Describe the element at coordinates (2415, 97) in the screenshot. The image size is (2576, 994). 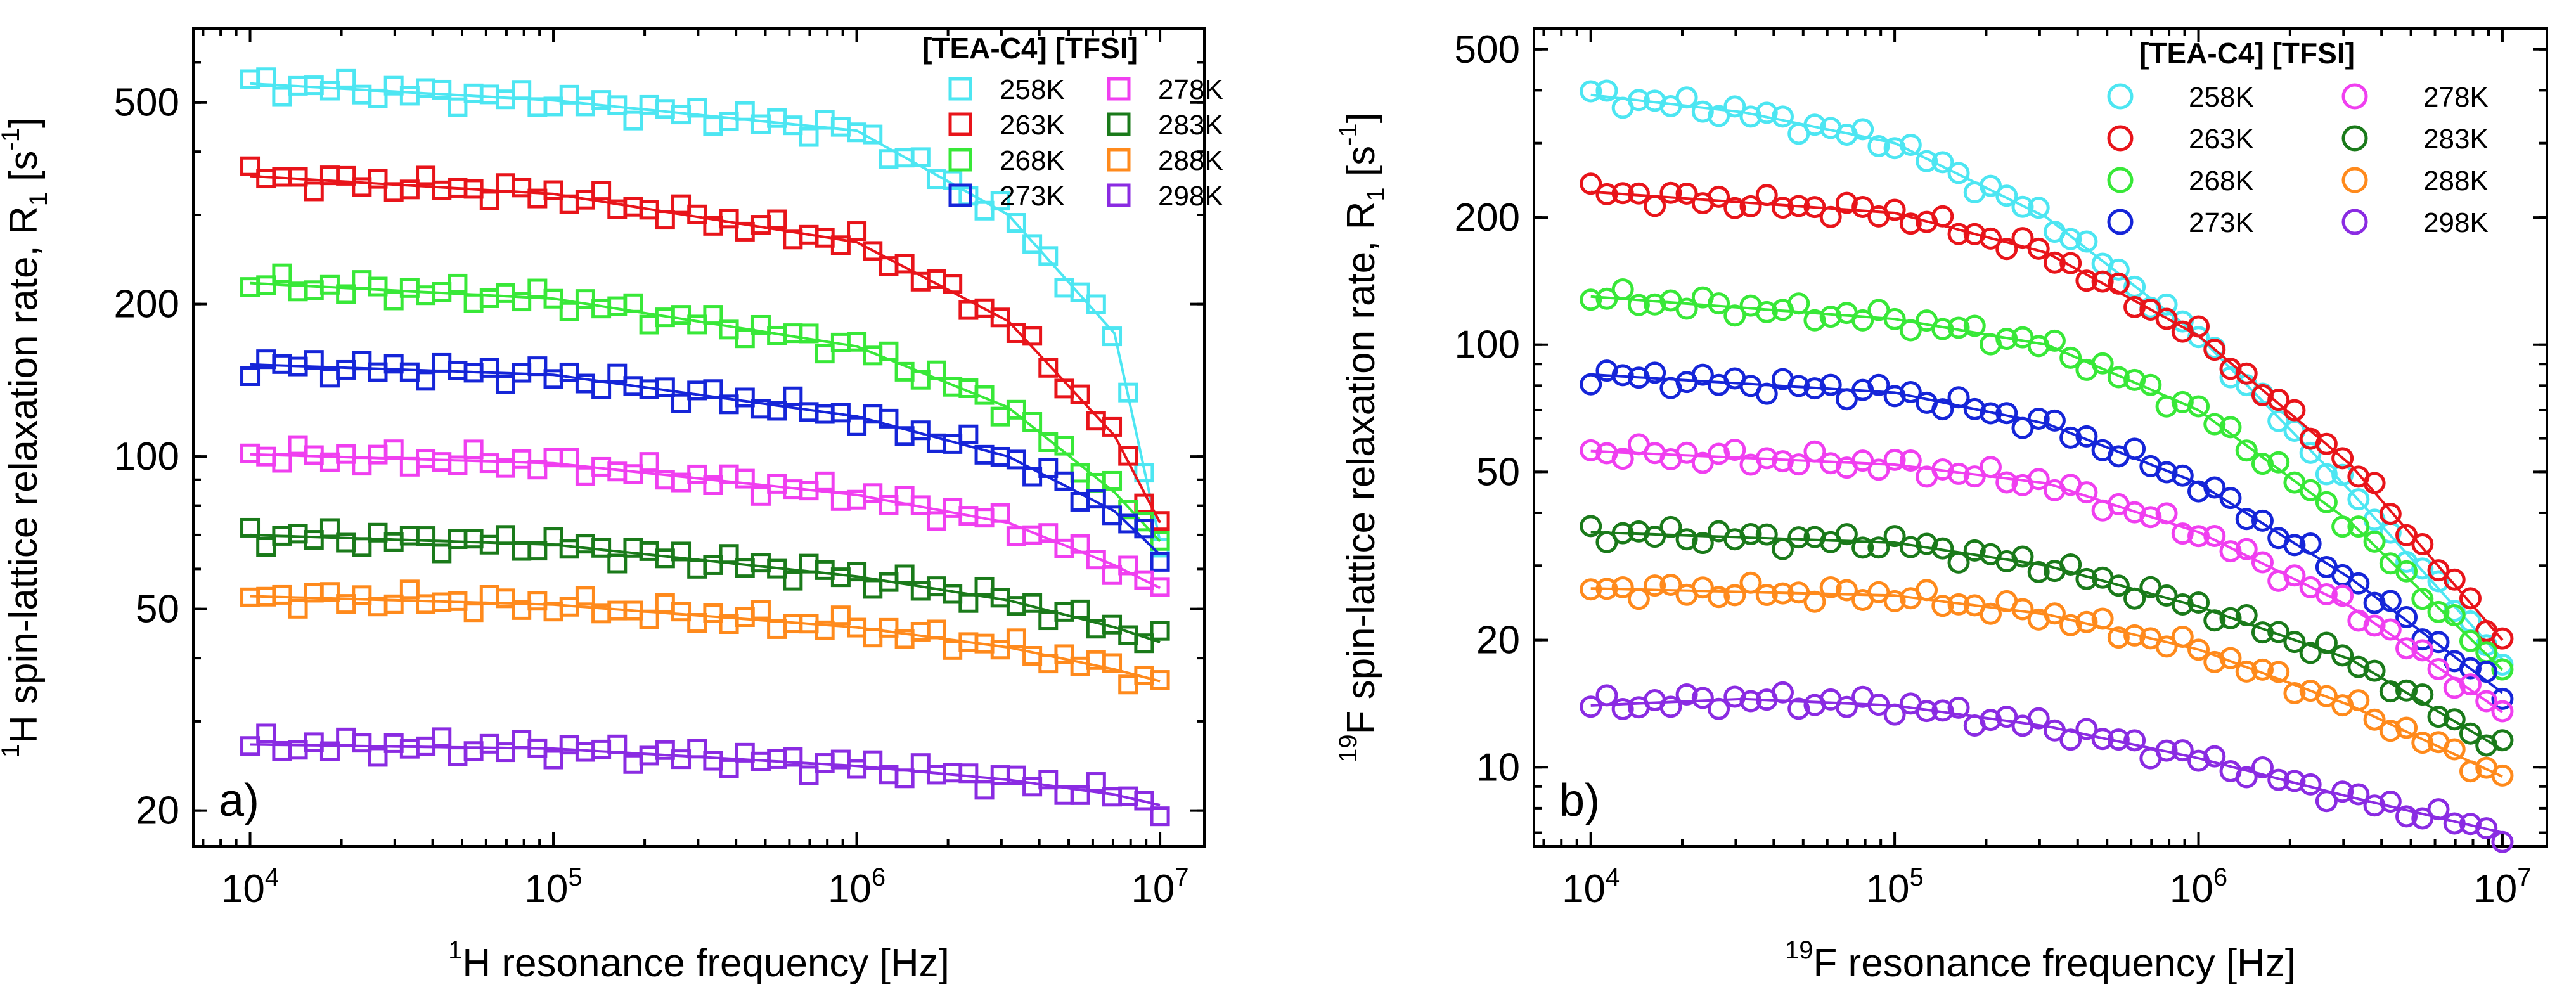
I see `legend-item-278K: 278K` at that location.